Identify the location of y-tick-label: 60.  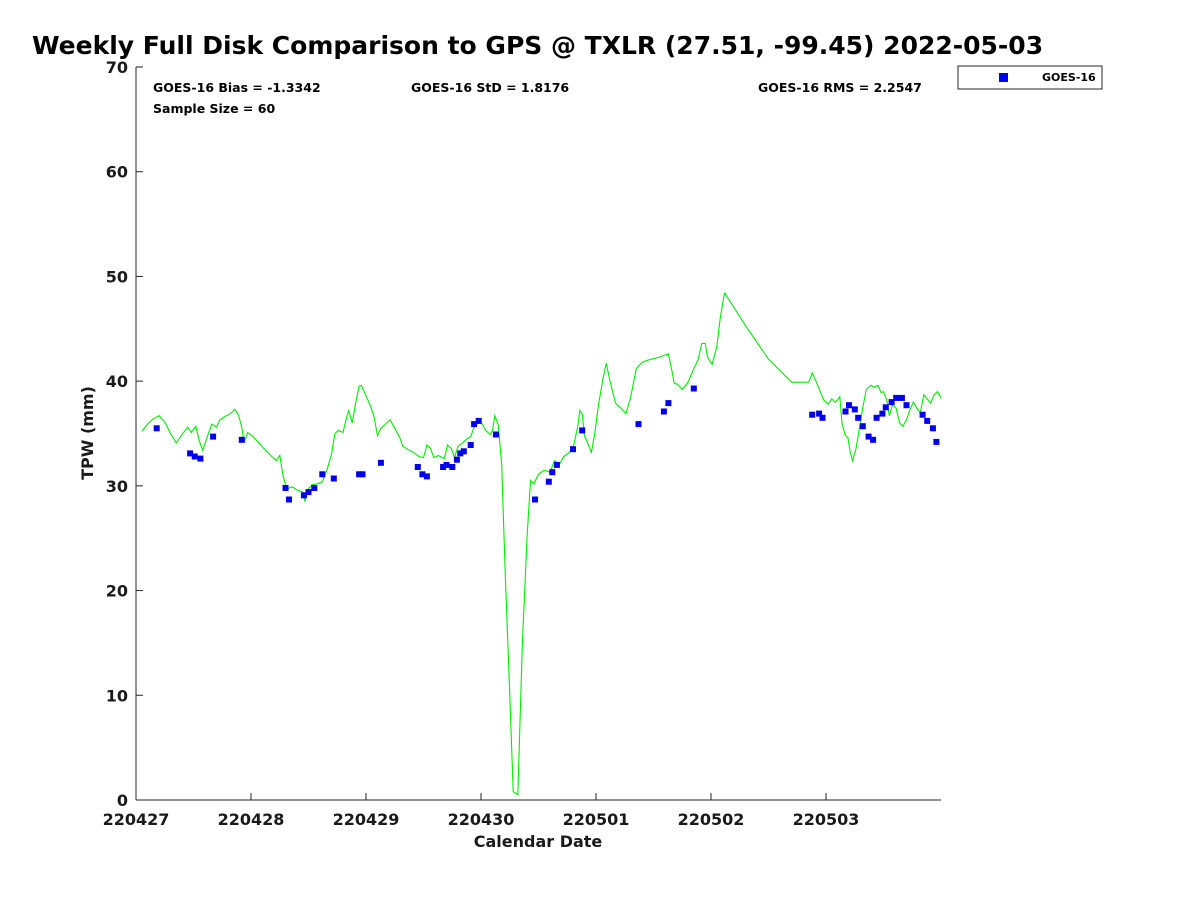
(117, 172).